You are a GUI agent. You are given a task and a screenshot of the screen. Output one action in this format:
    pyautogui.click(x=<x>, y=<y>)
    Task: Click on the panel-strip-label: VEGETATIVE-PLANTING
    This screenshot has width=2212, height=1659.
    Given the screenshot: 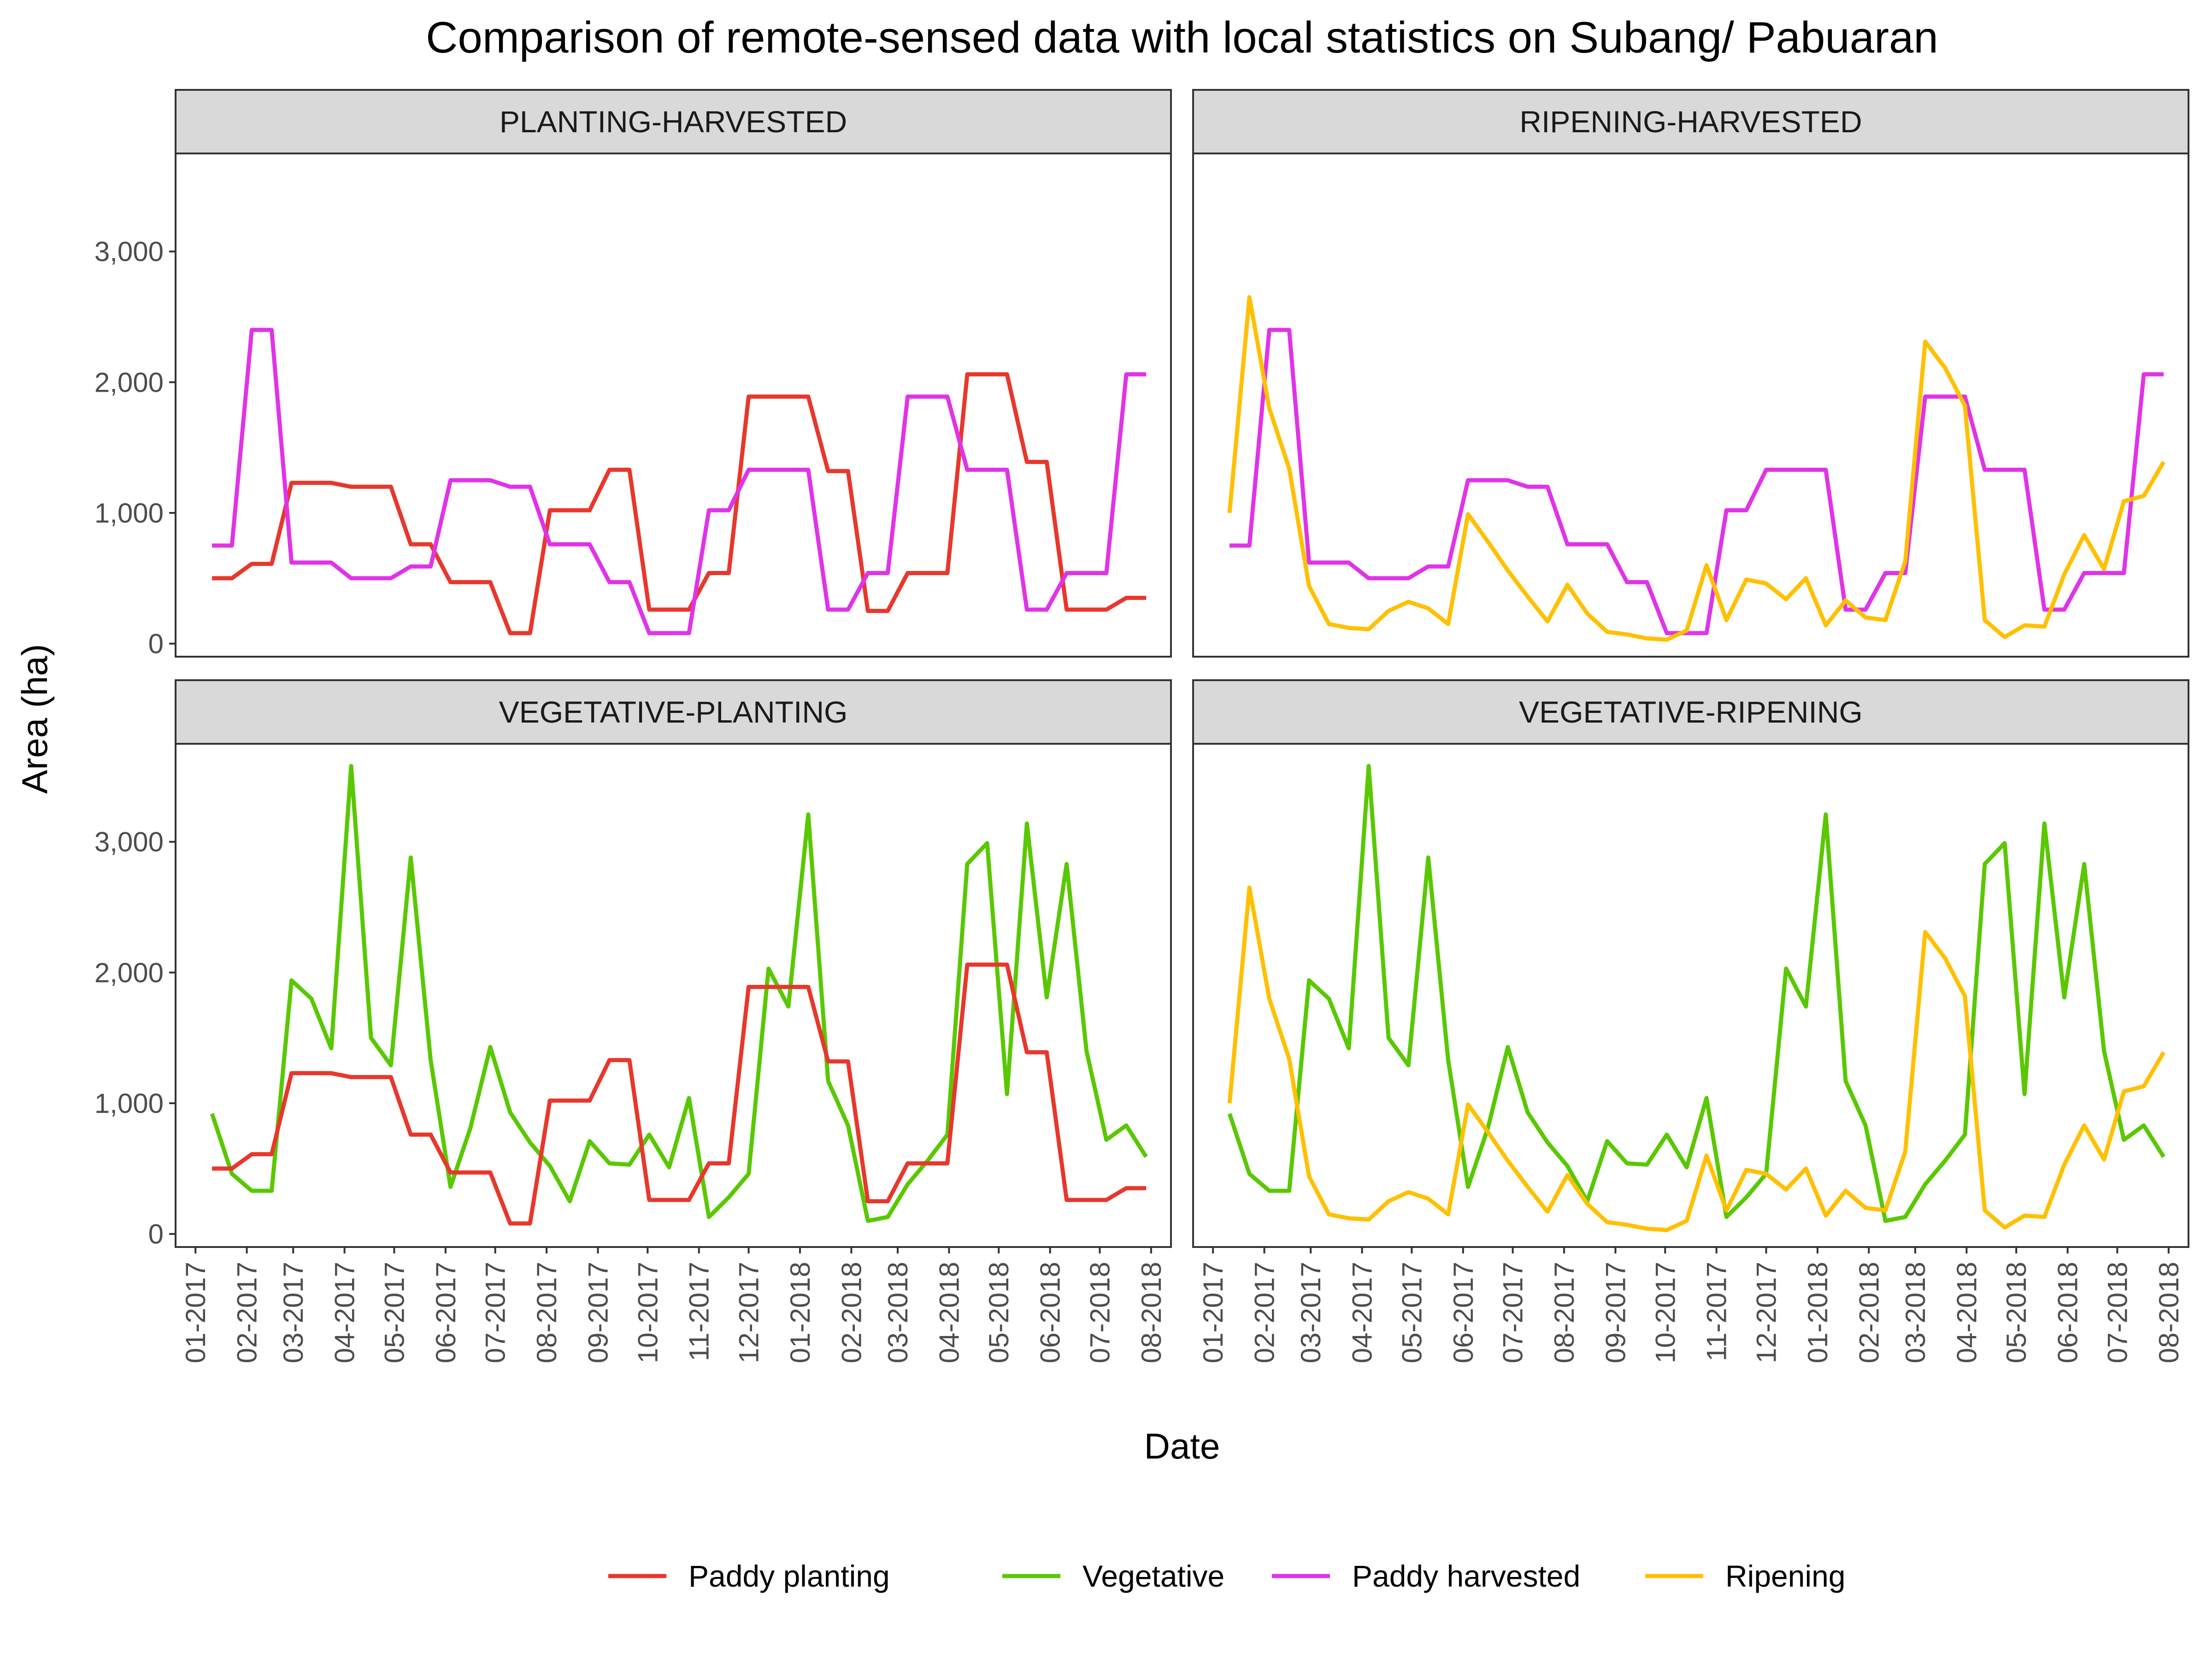 What is the action you would take?
    pyautogui.click(x=673, y=712)
    